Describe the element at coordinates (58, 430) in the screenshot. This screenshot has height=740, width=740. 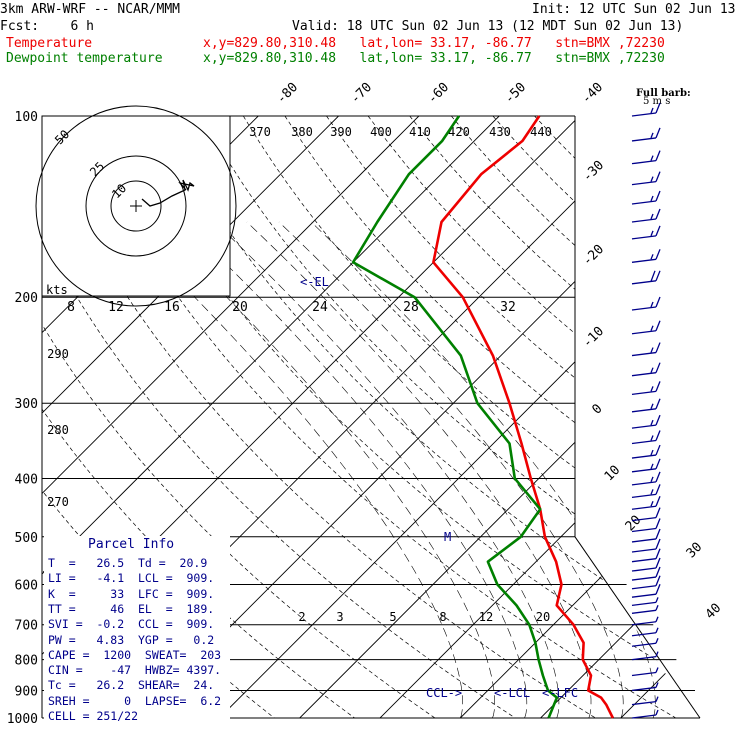
I see `theta-axis-label: 280` at that location.